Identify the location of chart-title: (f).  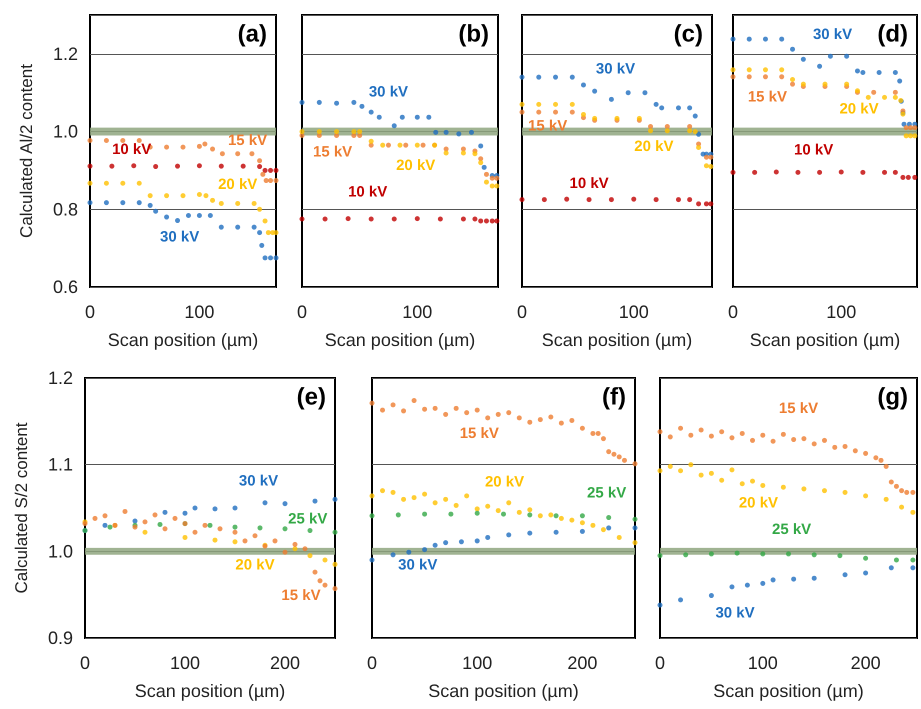
(614, 397).